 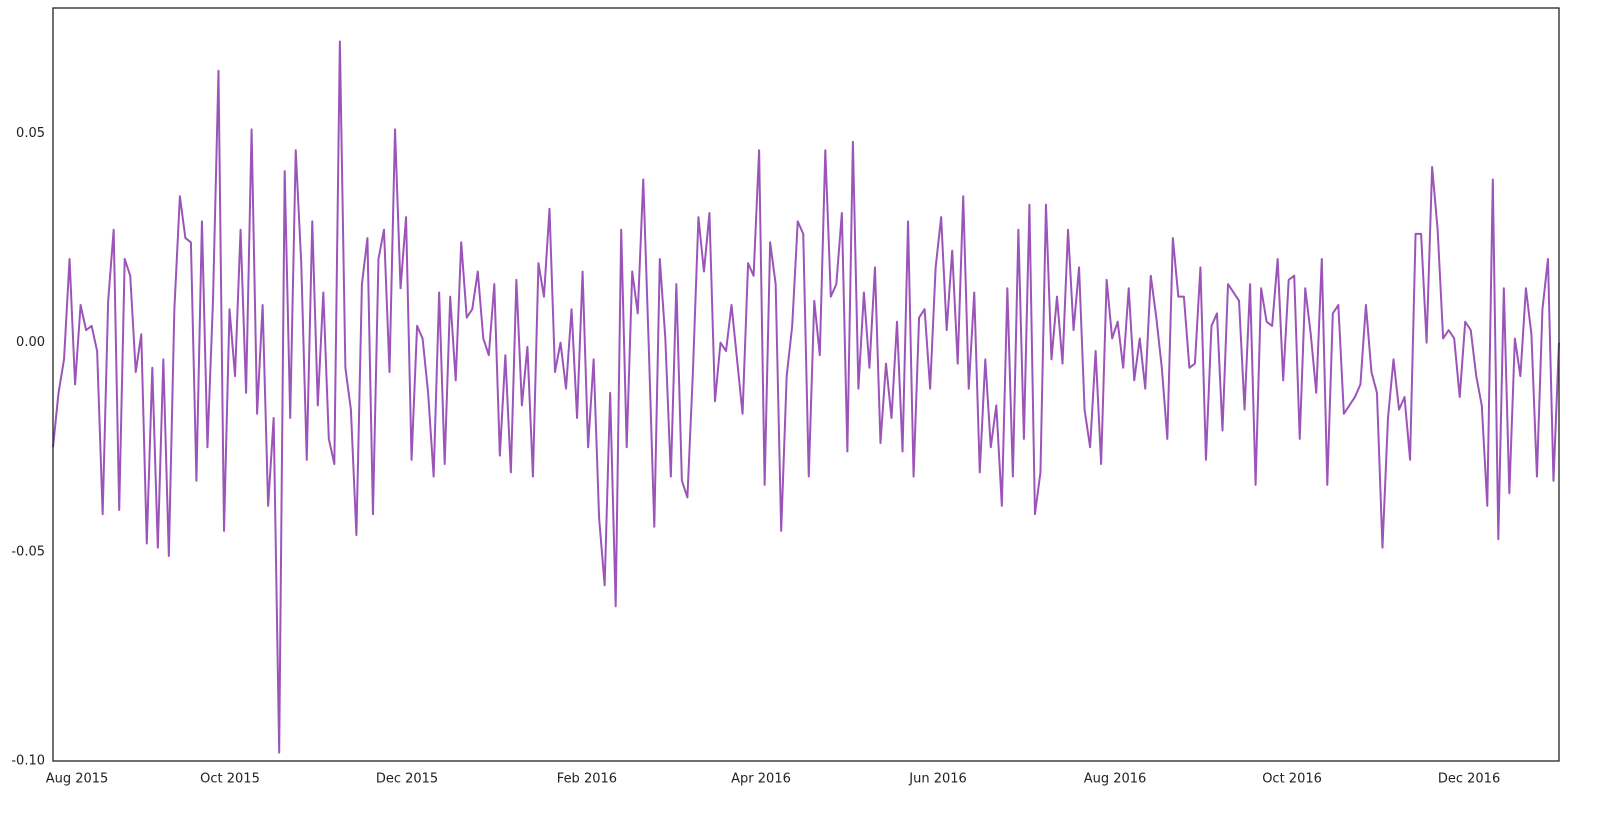 I want to click on x-tick-label: Apr 2016, so click(x=761, y=779).